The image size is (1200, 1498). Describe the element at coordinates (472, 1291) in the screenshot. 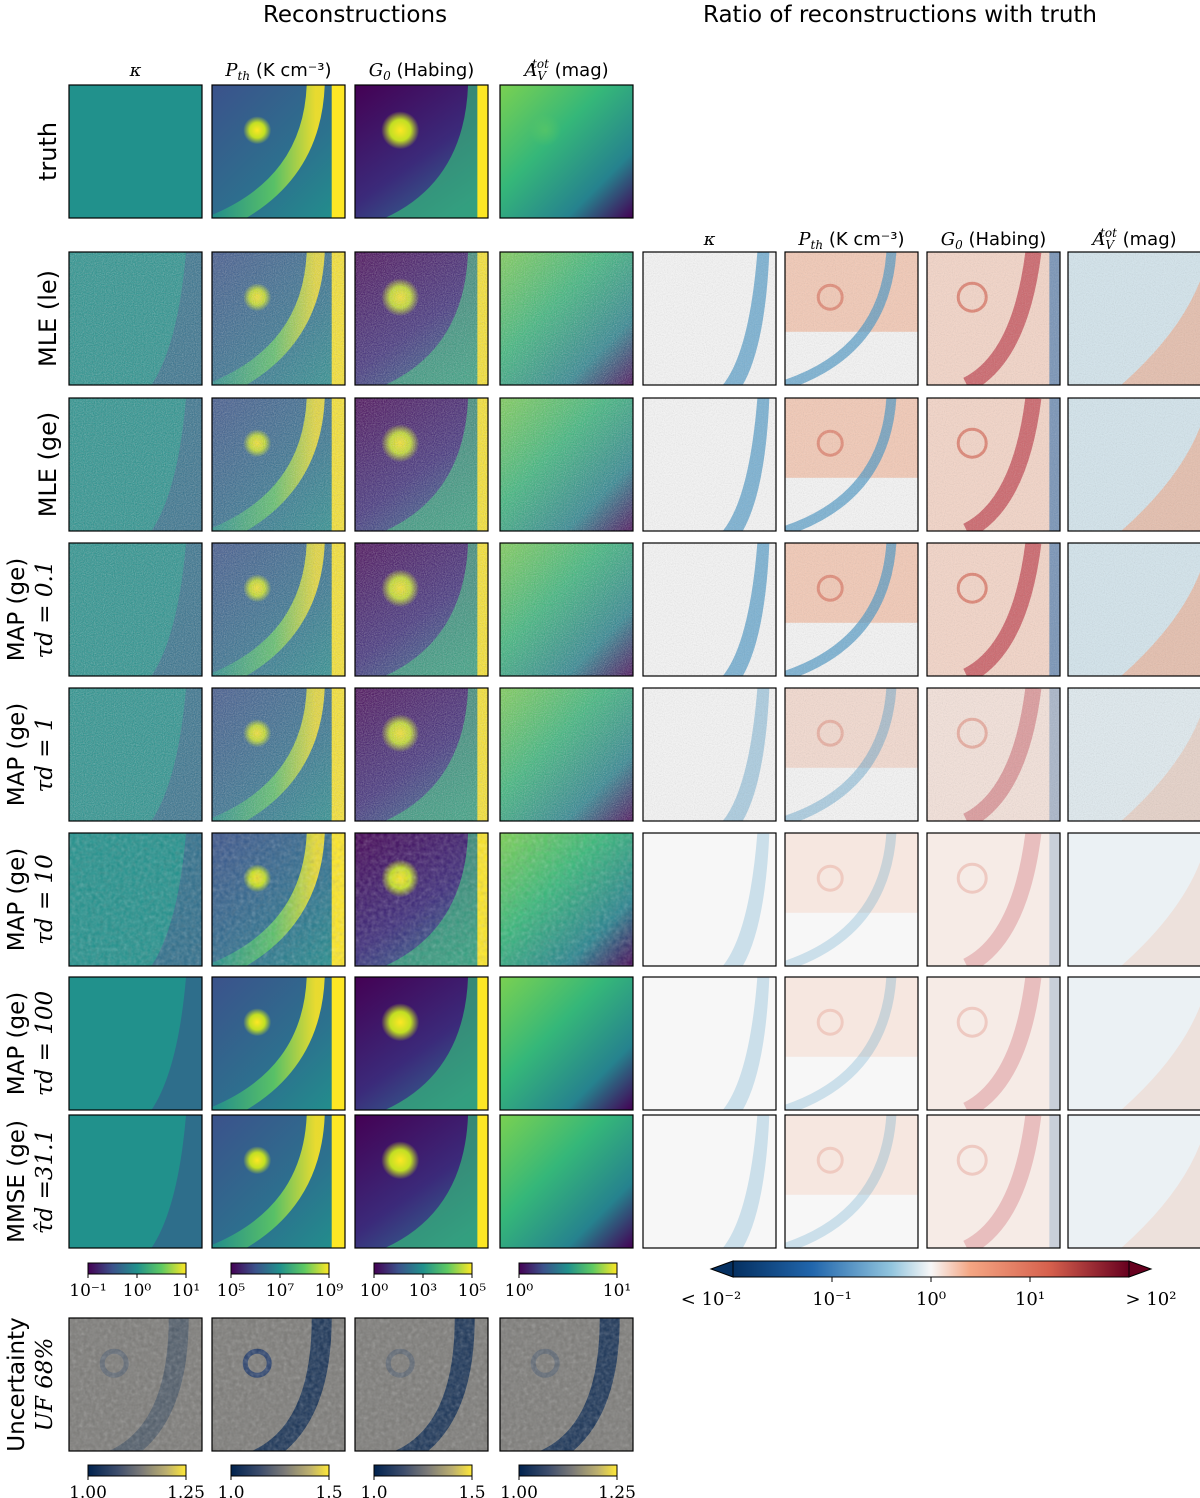

I see `colorbar-g0-ticklabel-2: 10⁵` at that location.